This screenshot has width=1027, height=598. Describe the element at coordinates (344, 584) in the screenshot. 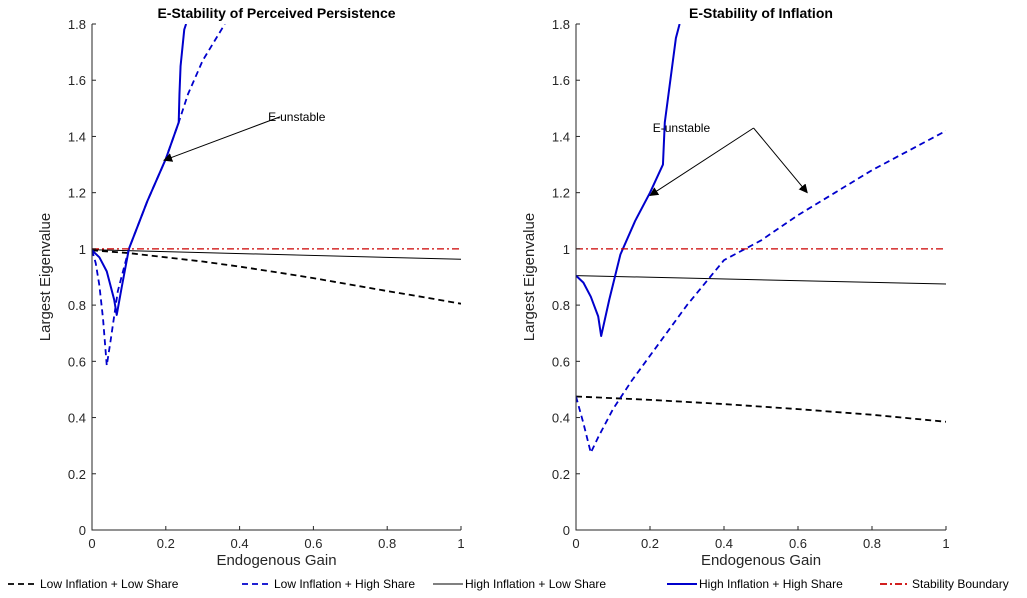

I see `legend-label: Low Inflation + High Share` at that location.